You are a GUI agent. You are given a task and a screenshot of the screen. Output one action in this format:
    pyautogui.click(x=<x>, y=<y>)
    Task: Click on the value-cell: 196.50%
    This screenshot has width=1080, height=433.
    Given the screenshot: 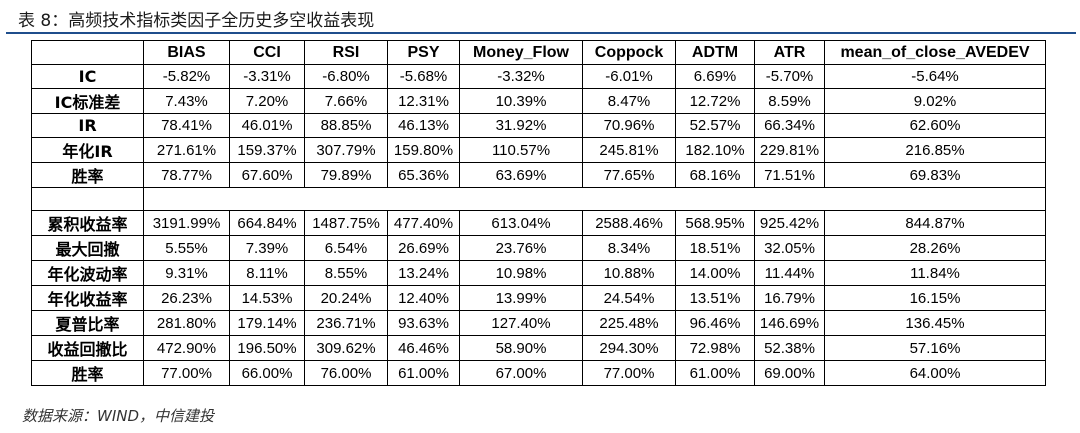 What is the action you would take?
    pyautogui.click(x=267, y=348)
    